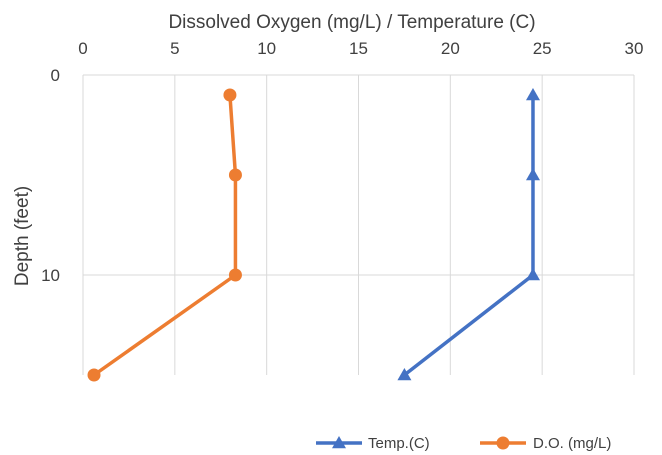  I want to click on legend-label: Temp.(C), so click(399, 443).